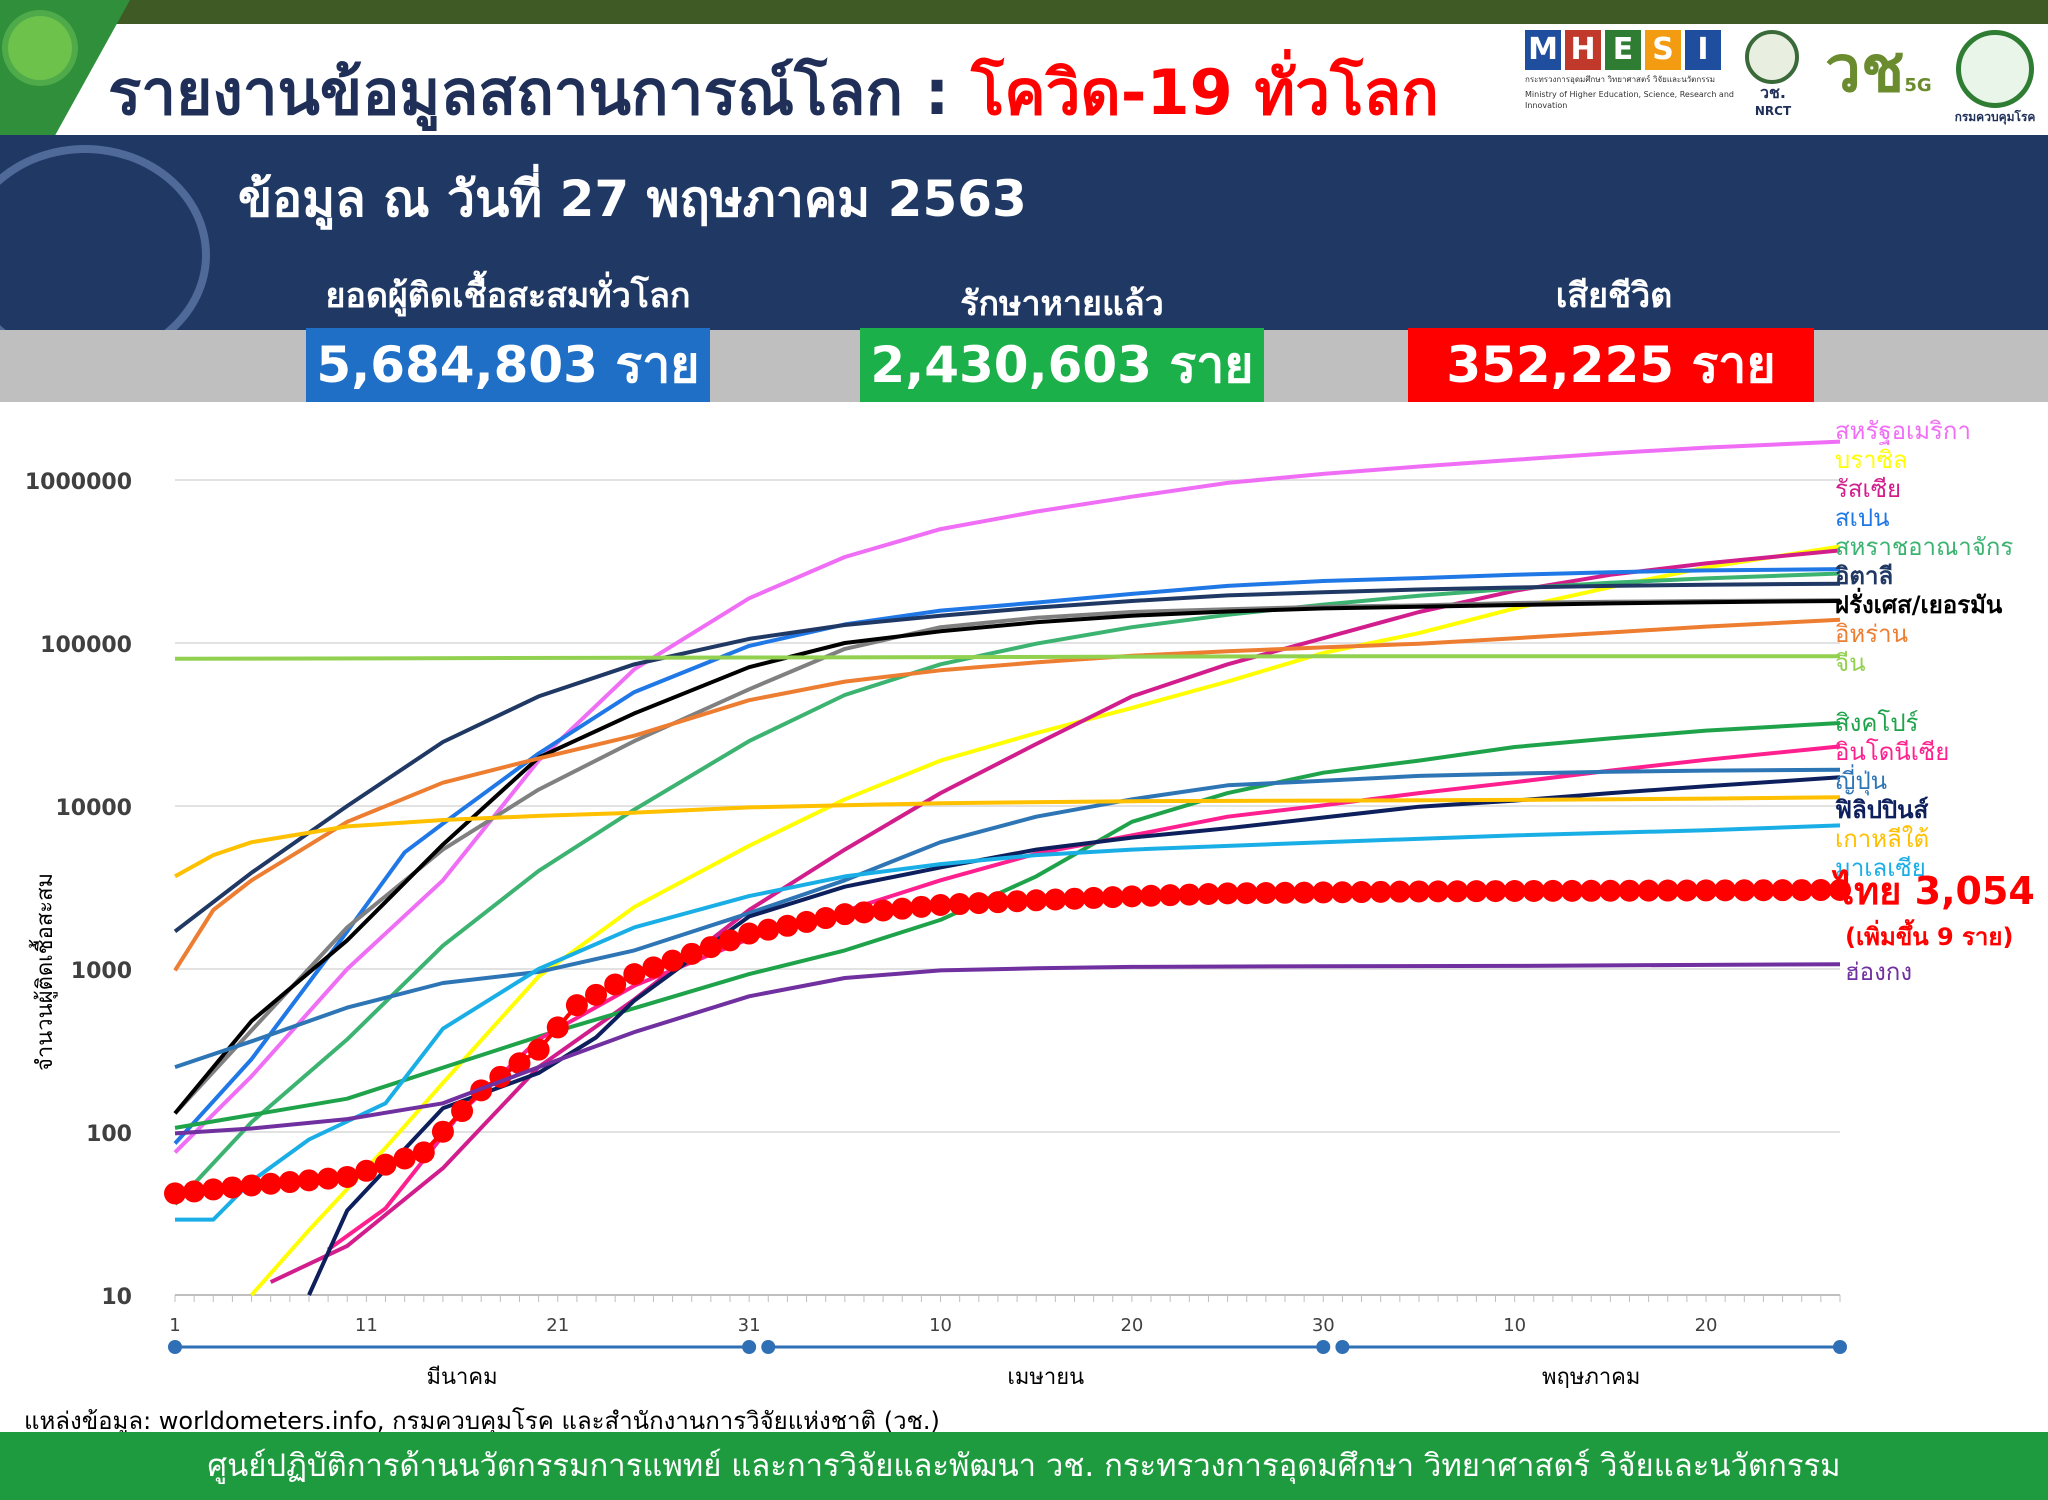  Describe the element at coordinates (1514, 1325) in the screenshot. I see `x-tick-label: 10` at that location.